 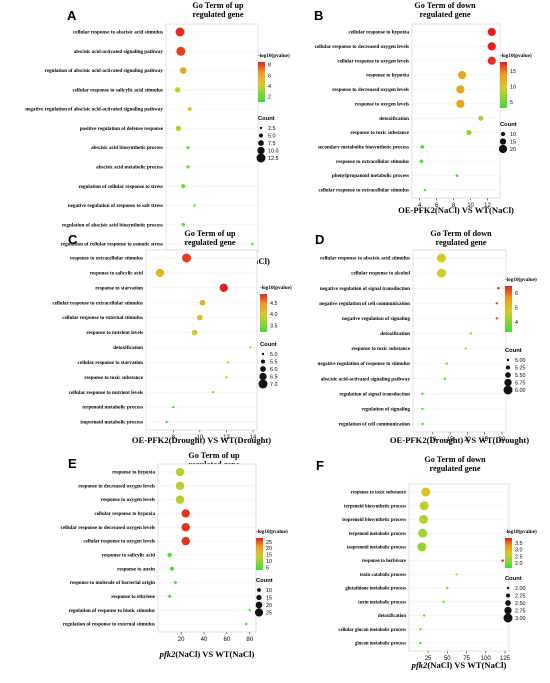 I want to click on x-tick-label: 12, so click(x=487, y=206).